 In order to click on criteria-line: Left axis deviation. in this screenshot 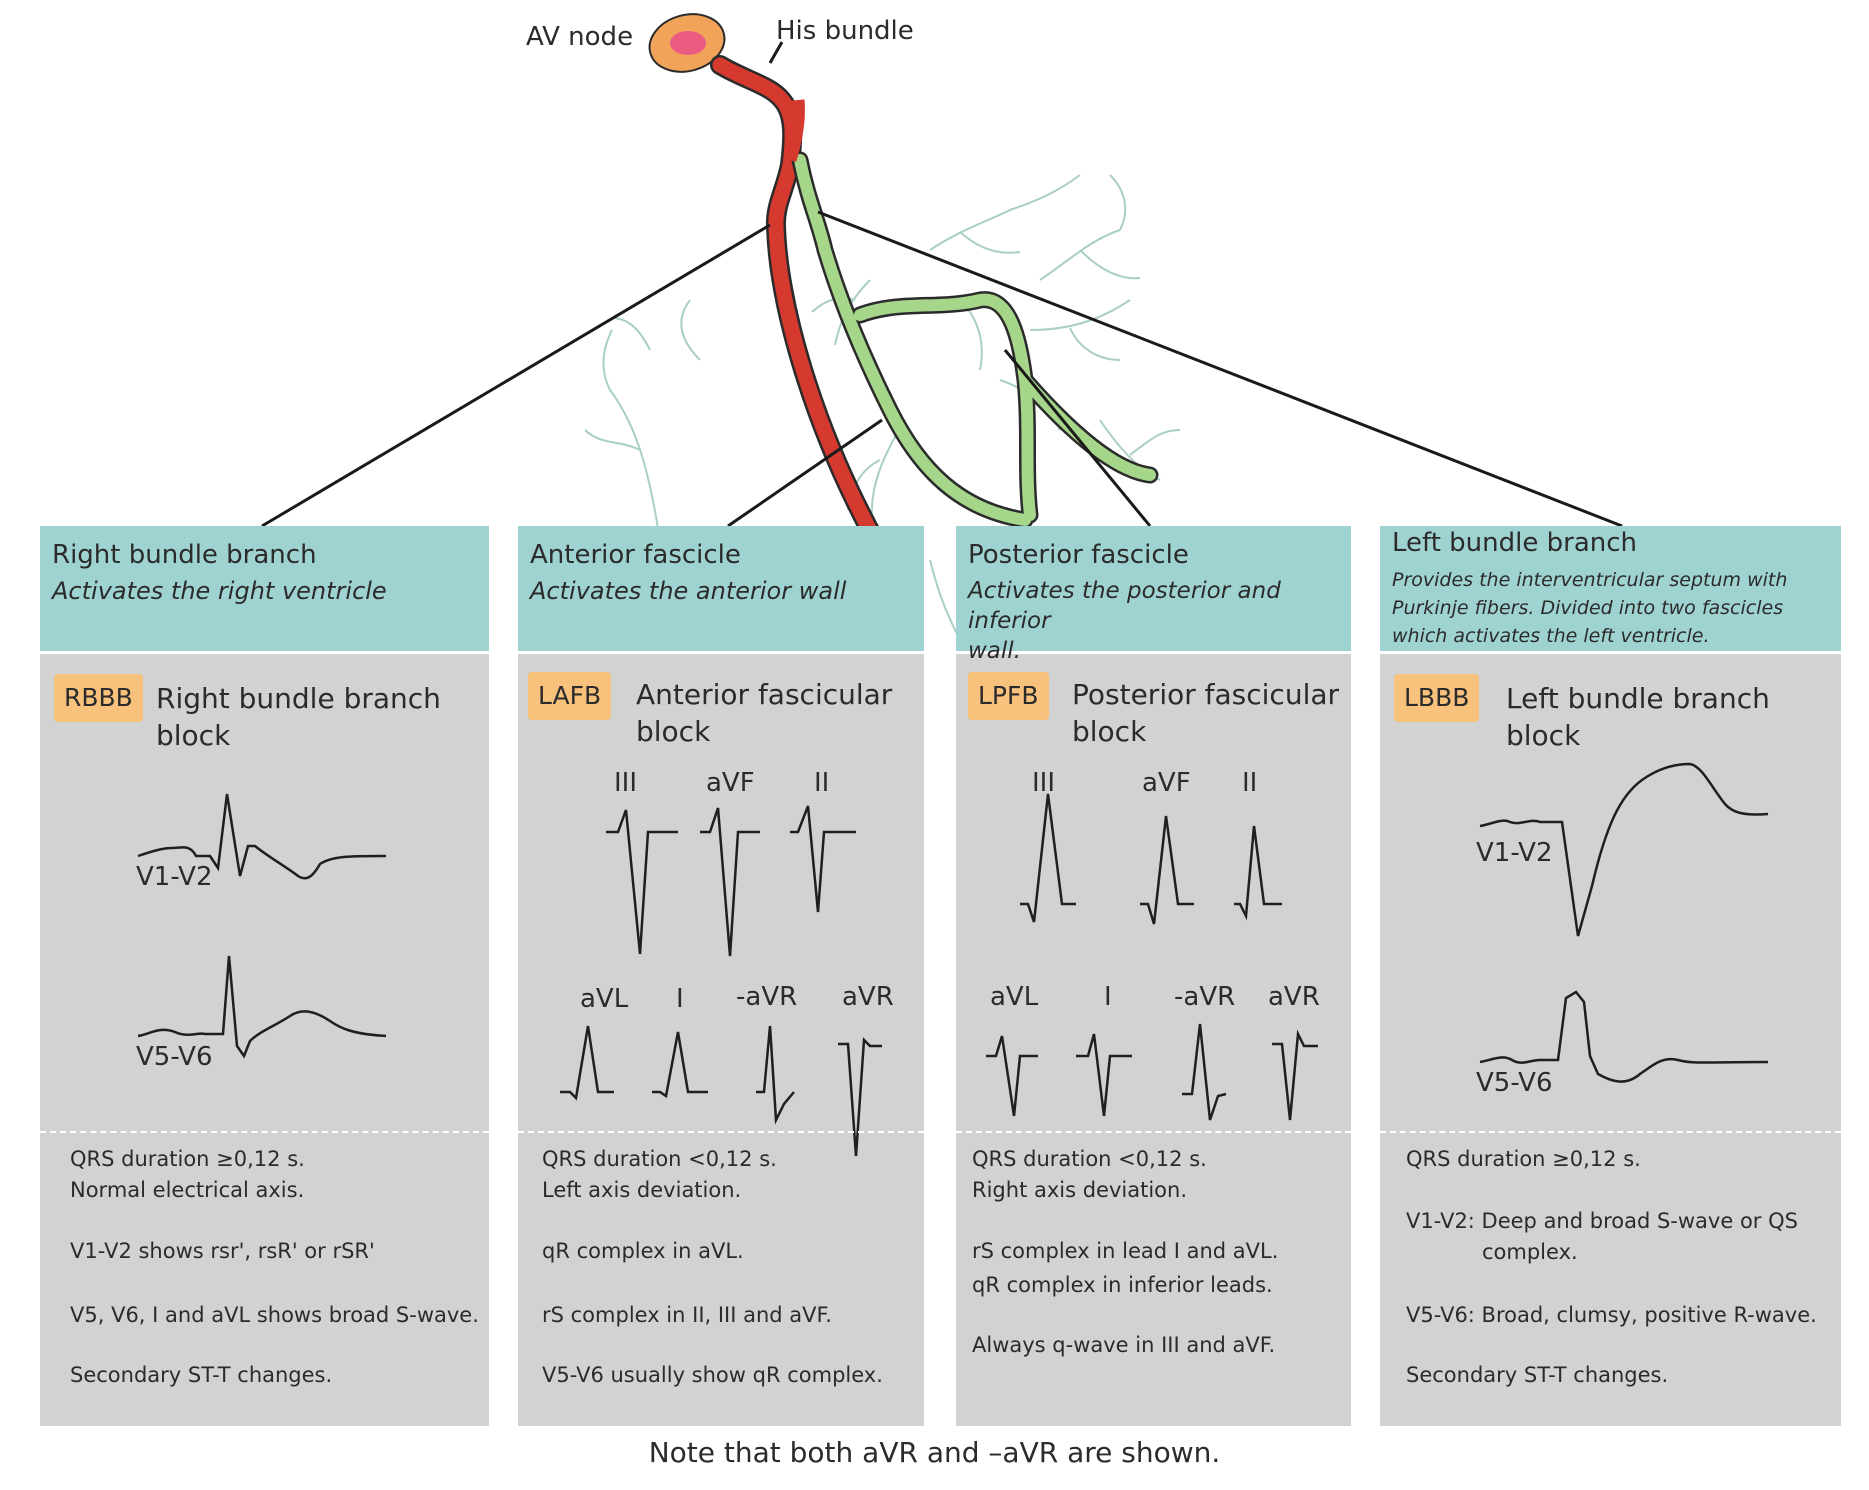, I will do `click(642, 1190)`.